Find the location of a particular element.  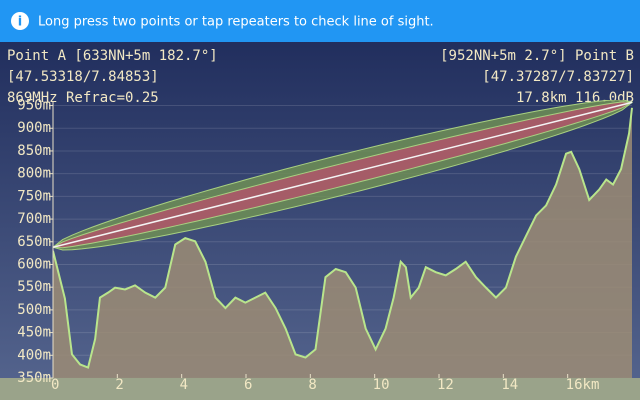

y-tick-label: 450m is located at coordinates (34, 333).